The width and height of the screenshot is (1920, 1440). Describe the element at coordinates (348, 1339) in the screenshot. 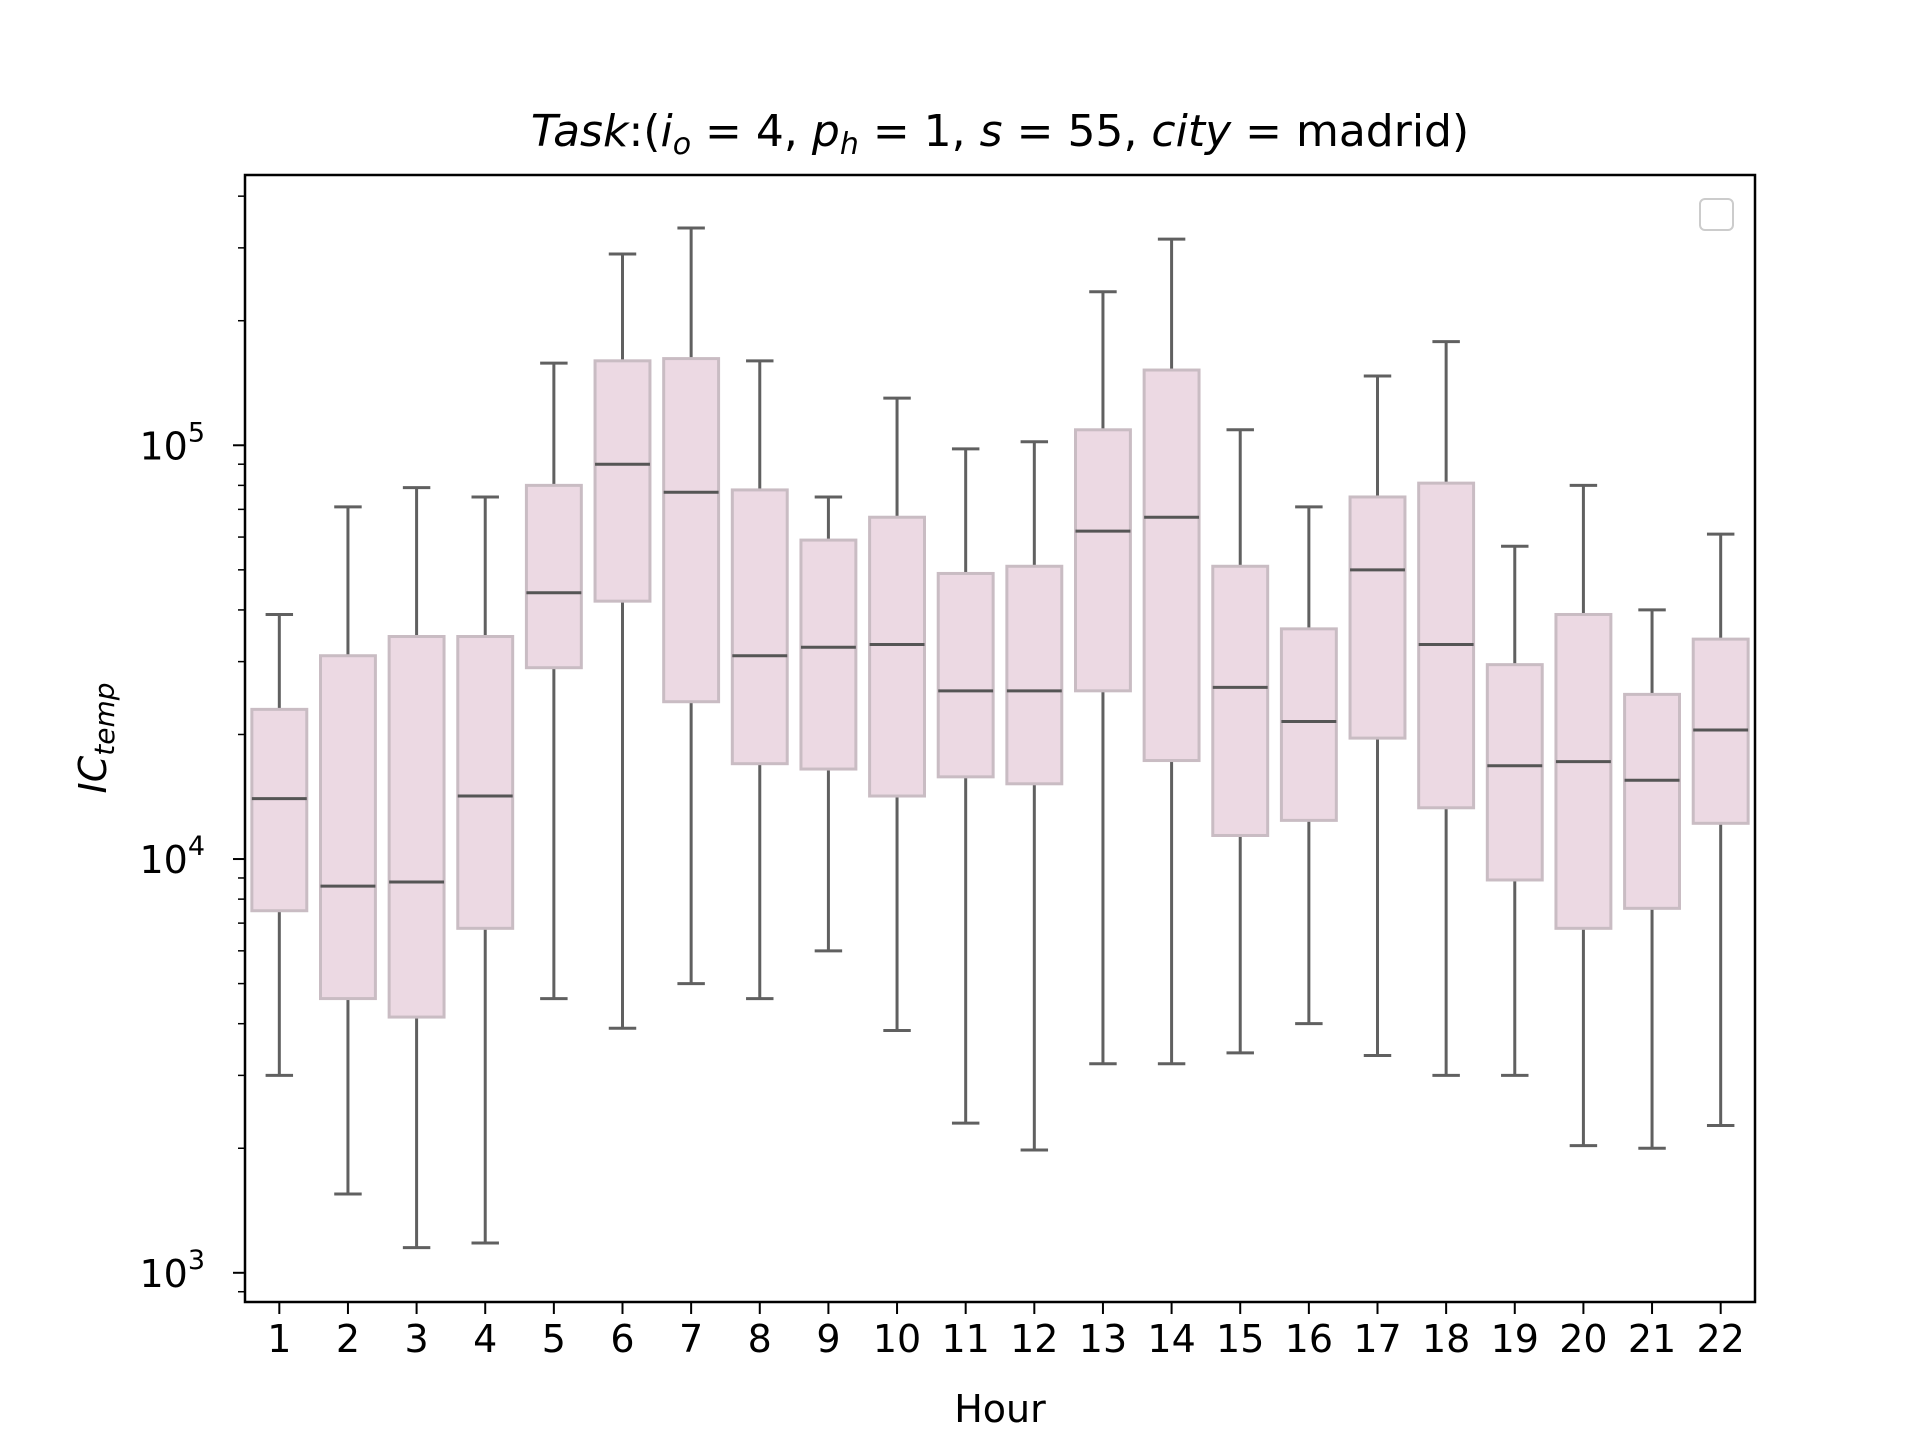

I see `x-tick-label: 2` at that location.